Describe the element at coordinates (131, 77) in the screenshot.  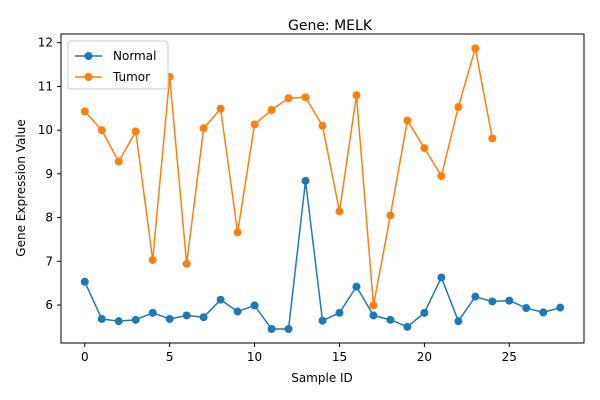
I see `legend-label-tumor: Tumor` at that location.